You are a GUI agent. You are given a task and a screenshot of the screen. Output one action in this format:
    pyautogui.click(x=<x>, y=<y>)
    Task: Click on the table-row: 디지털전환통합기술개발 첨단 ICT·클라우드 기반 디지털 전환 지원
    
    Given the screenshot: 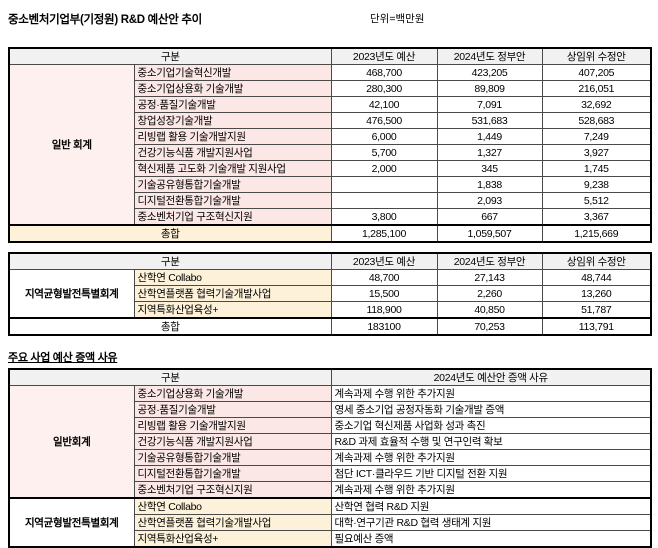 What is the action you would take?
    pyautogui.click(x=330, y=473)
    